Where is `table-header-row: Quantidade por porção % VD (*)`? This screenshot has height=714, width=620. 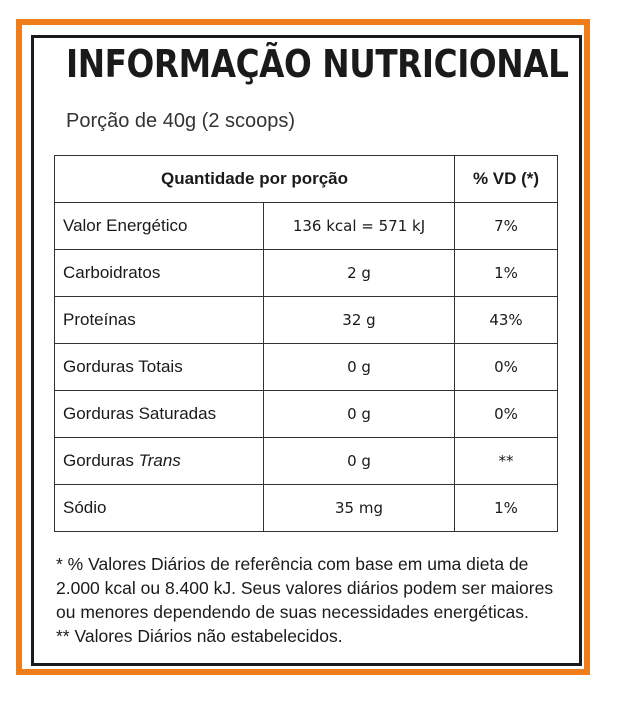 table-header-row: Quantidade por porção % VD (*) is located at coordinates (306, 179).